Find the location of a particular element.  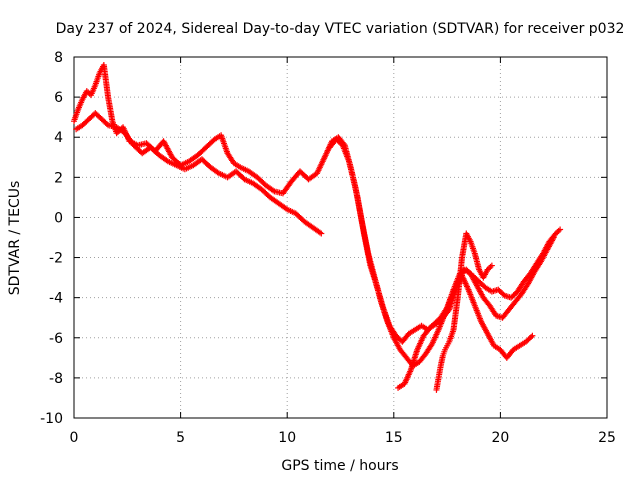

x-axis-label: GPS time / hours is located at coordinates (339, 466).